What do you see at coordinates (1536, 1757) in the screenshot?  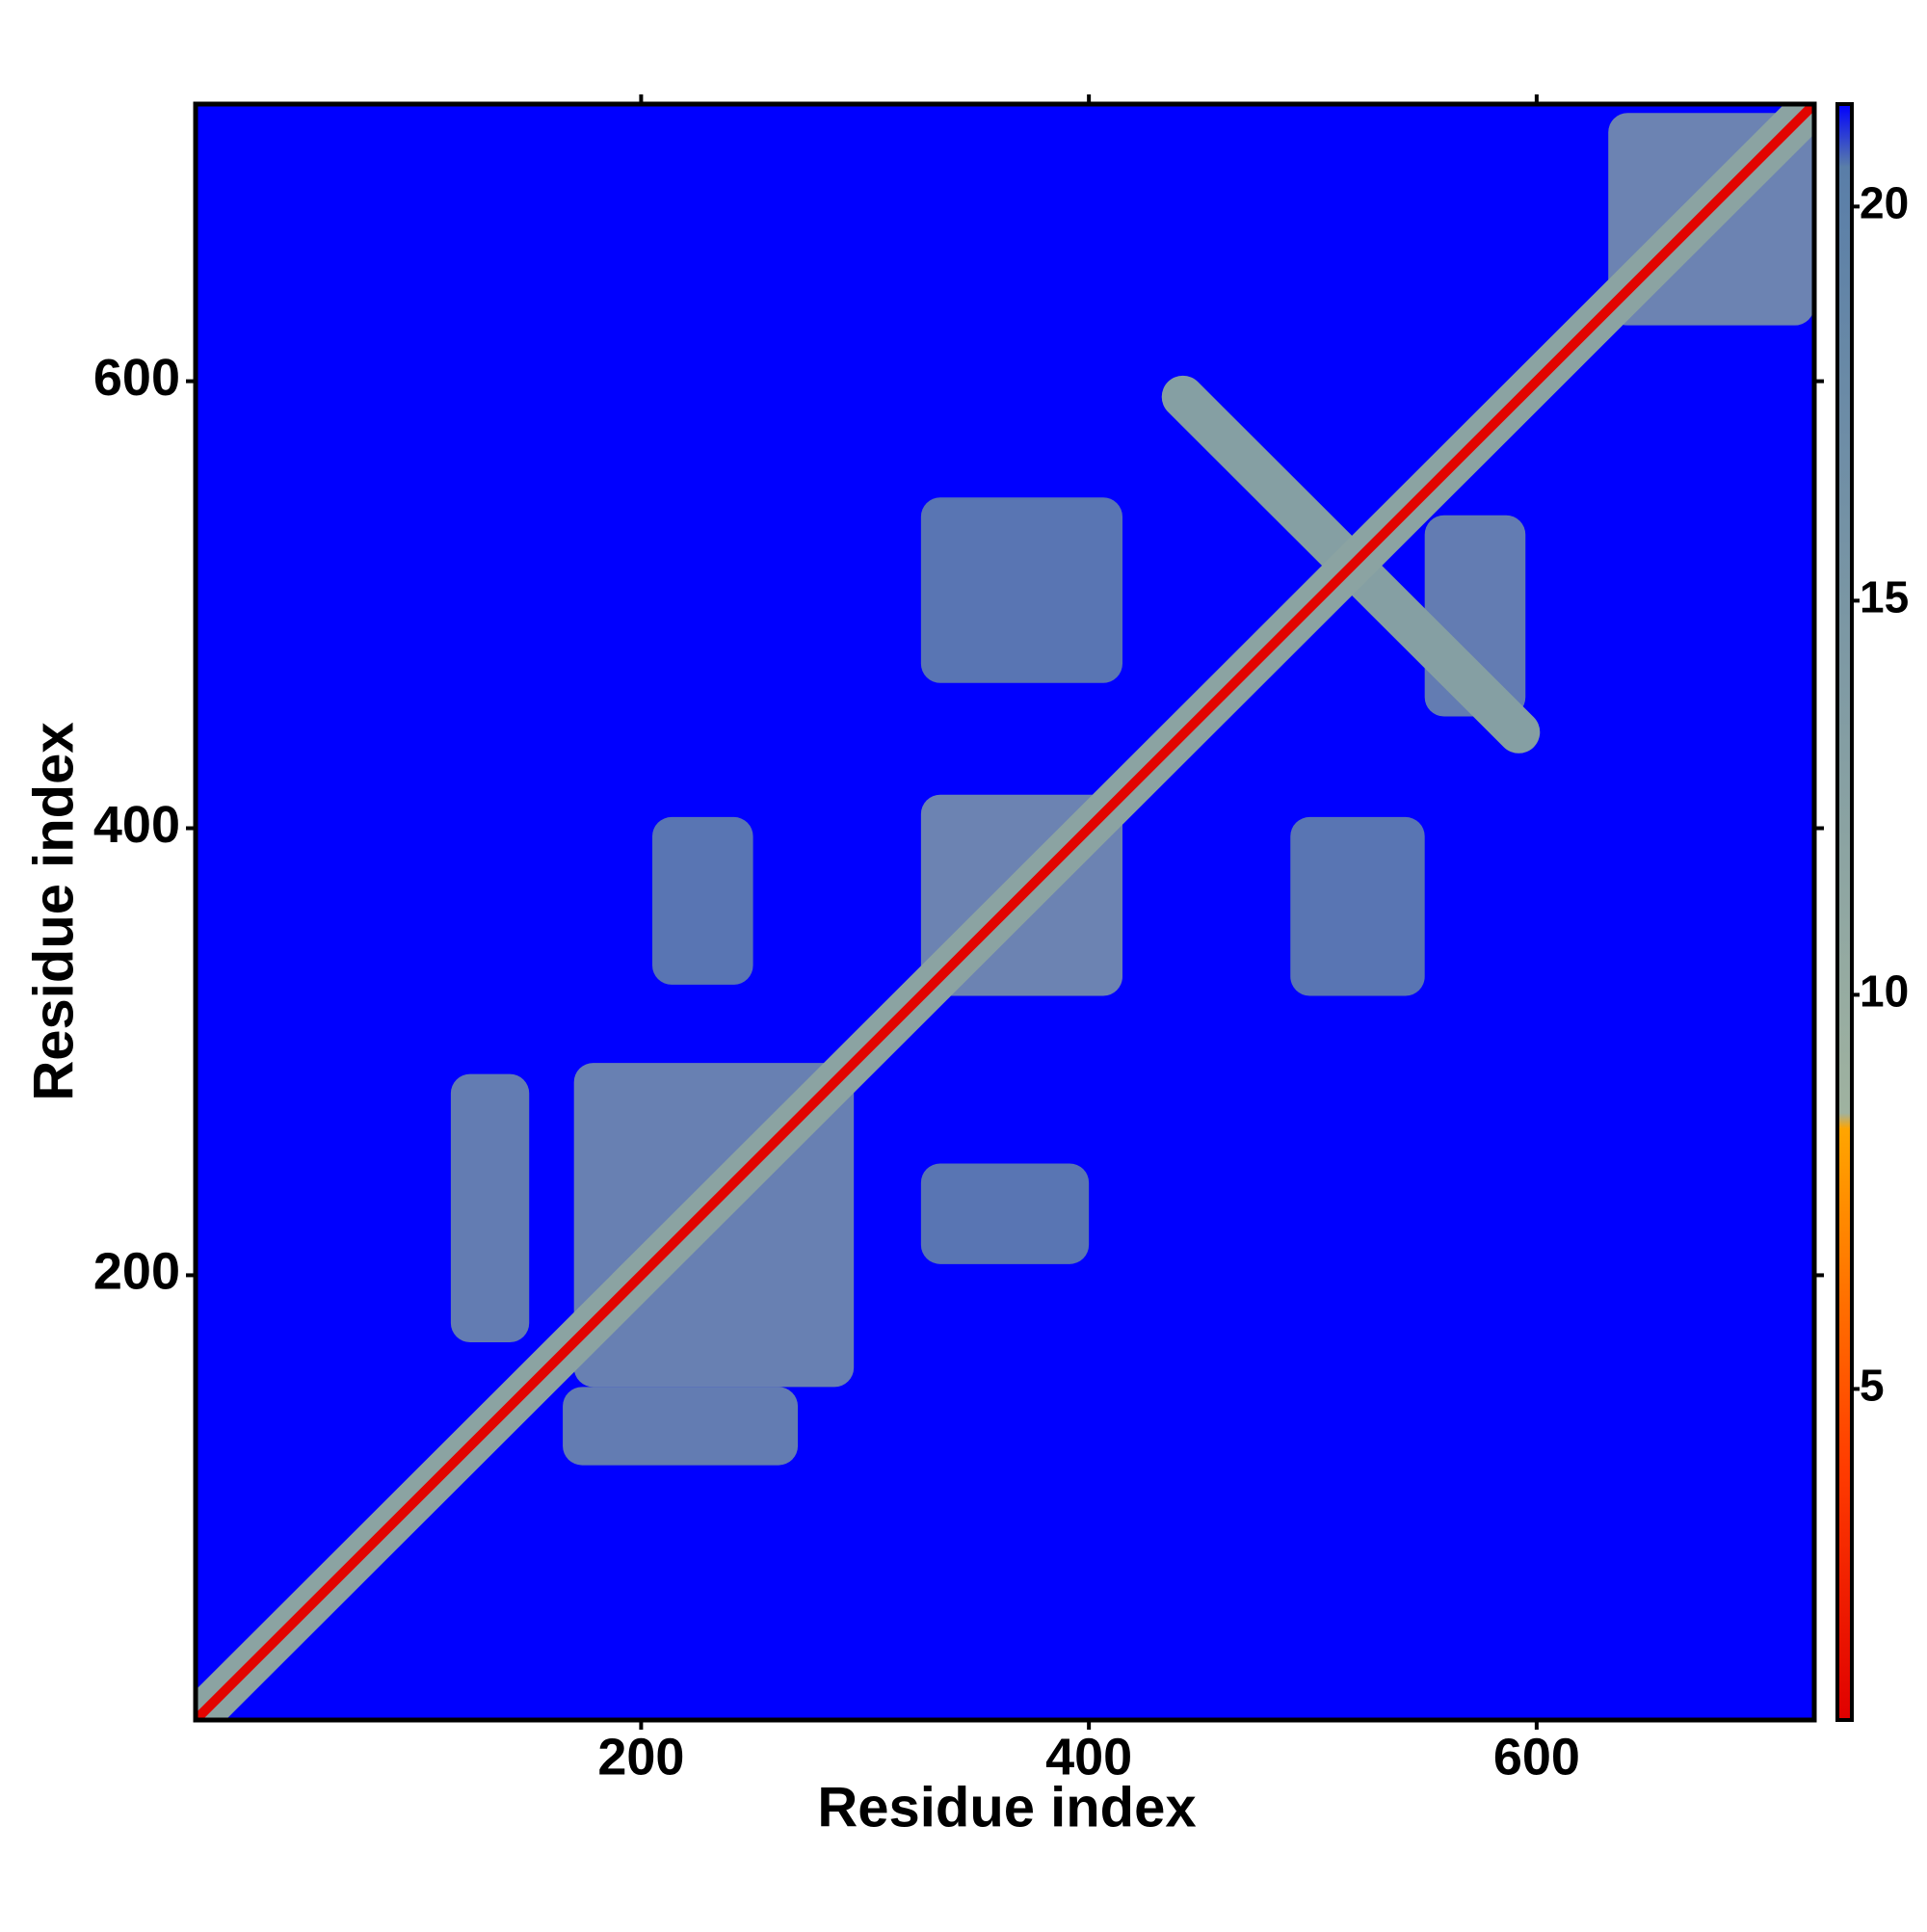 I see `x-tick-label: 600` at bounding box center [1536, 1757].